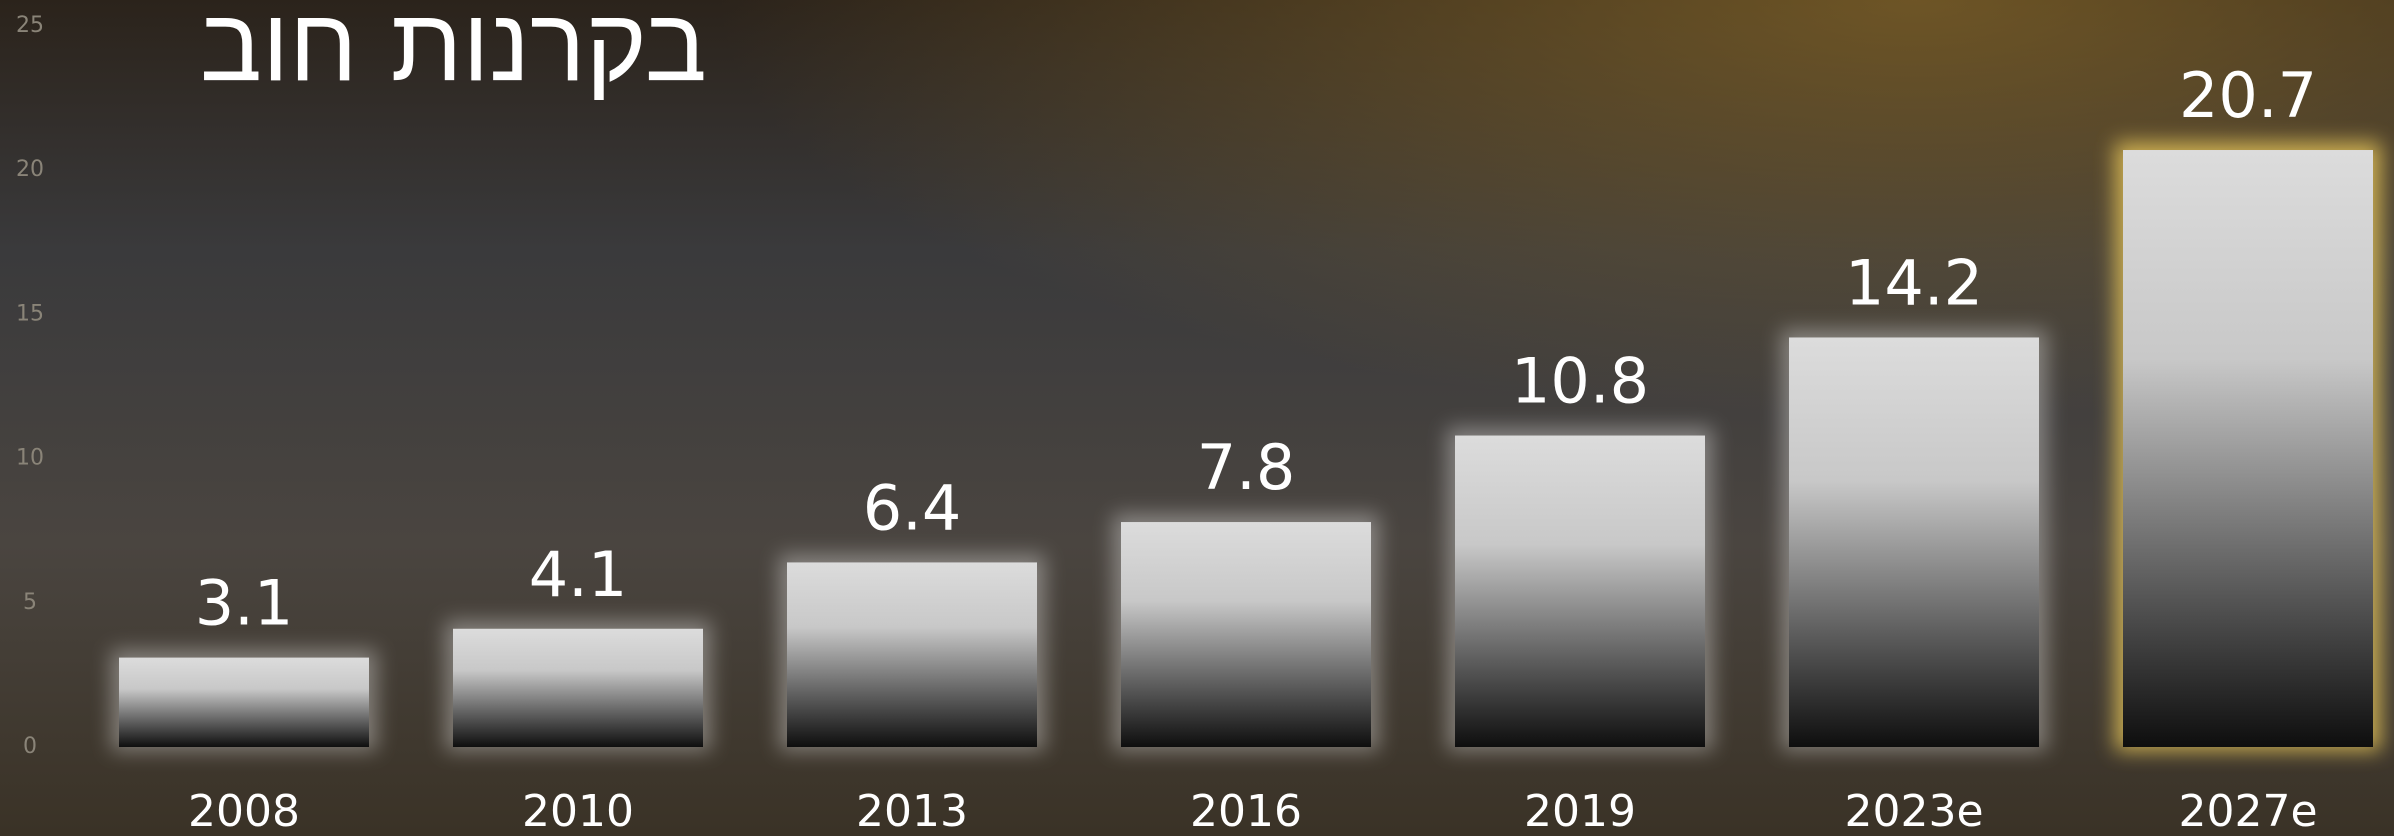 This screenshot has width=2394, height=836. What do you see at coordinates (30, 313) in the screenshot?
I see `y-tick-label: 15` at bounding box center [30, 313].